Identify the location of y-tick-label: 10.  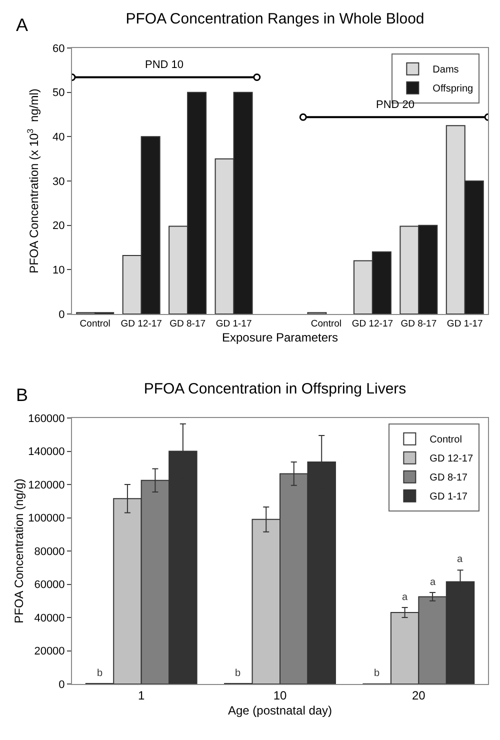
(58, 270).